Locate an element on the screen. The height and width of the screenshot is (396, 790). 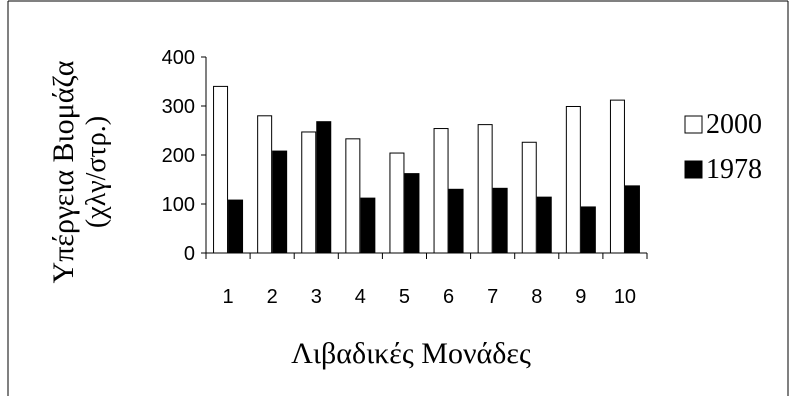
legend-swatch-2000 is located at coordinates (693, 124).